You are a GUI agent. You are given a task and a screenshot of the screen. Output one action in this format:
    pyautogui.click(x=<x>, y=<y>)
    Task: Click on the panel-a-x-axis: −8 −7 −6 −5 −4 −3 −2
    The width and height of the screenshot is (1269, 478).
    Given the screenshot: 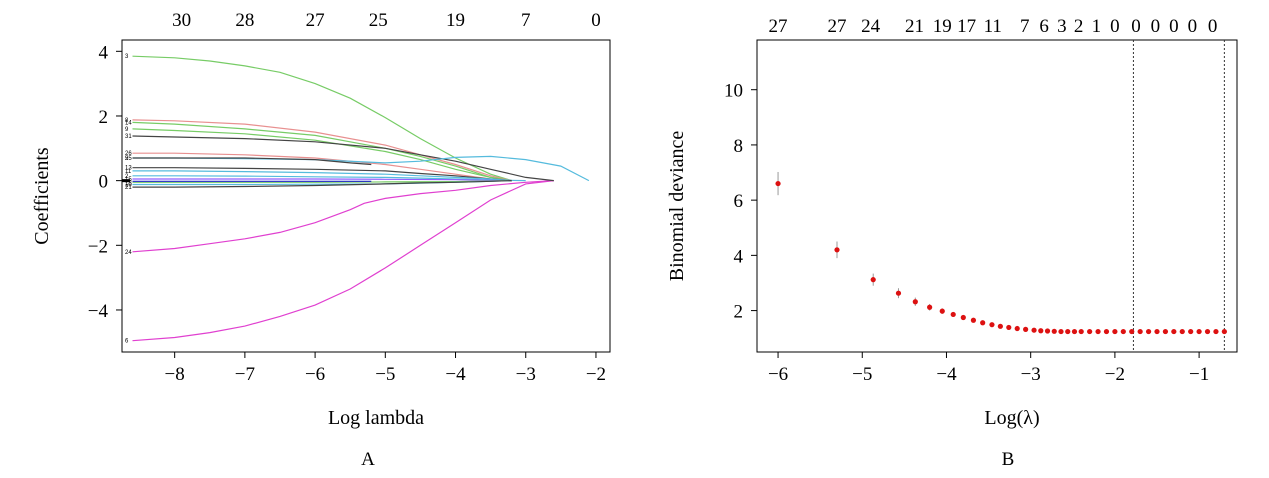 What is the action you would take?
    pyautogui.click(x=385, y=368)
    